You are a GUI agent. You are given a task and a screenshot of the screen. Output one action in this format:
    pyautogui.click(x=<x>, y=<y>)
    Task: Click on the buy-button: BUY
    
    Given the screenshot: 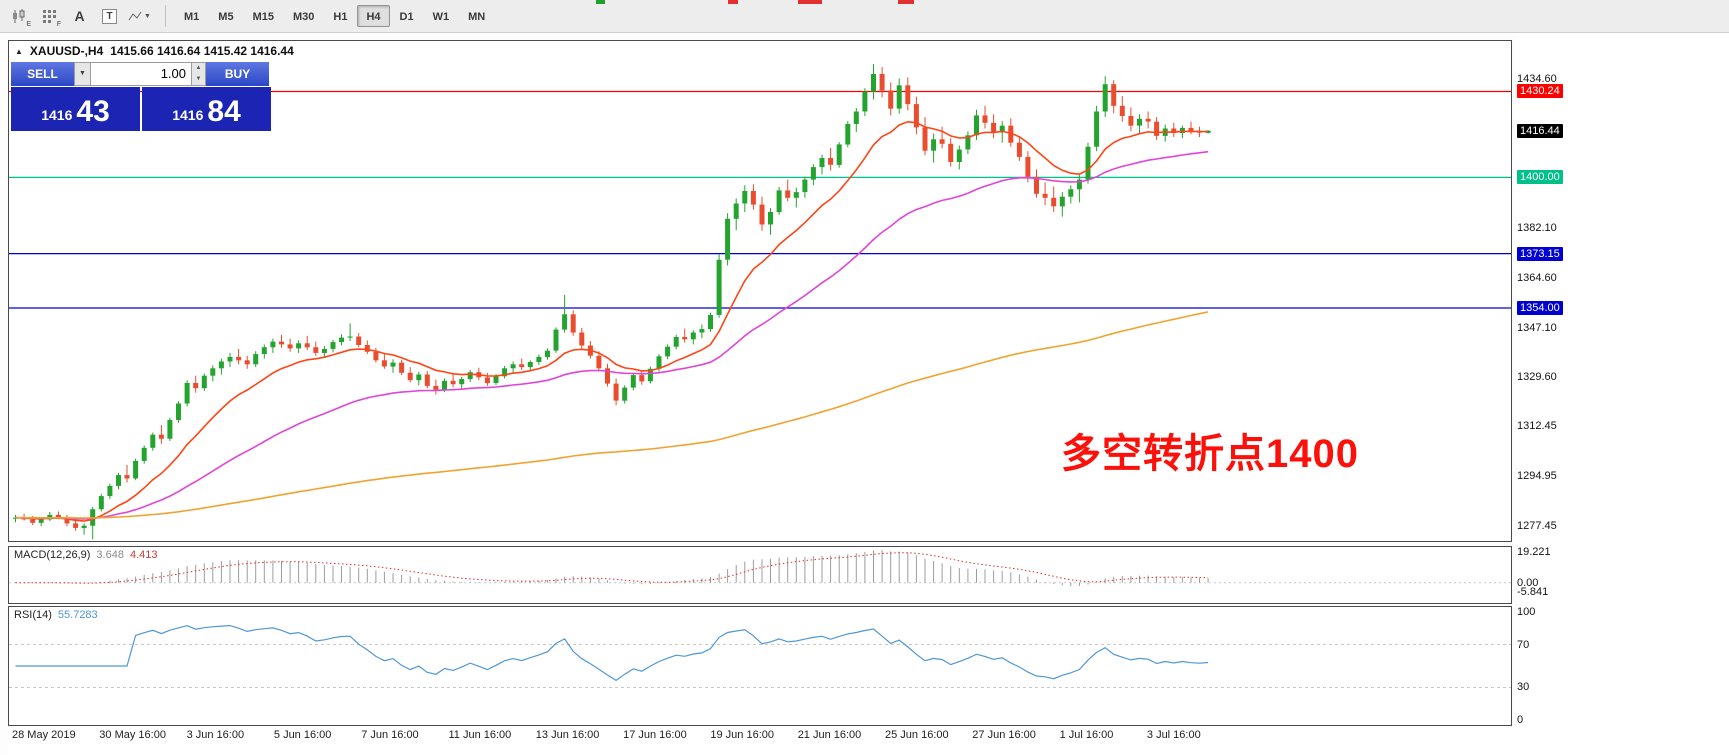 What is the action you would take?
    pyautogui.click(x=237, y=74)
    